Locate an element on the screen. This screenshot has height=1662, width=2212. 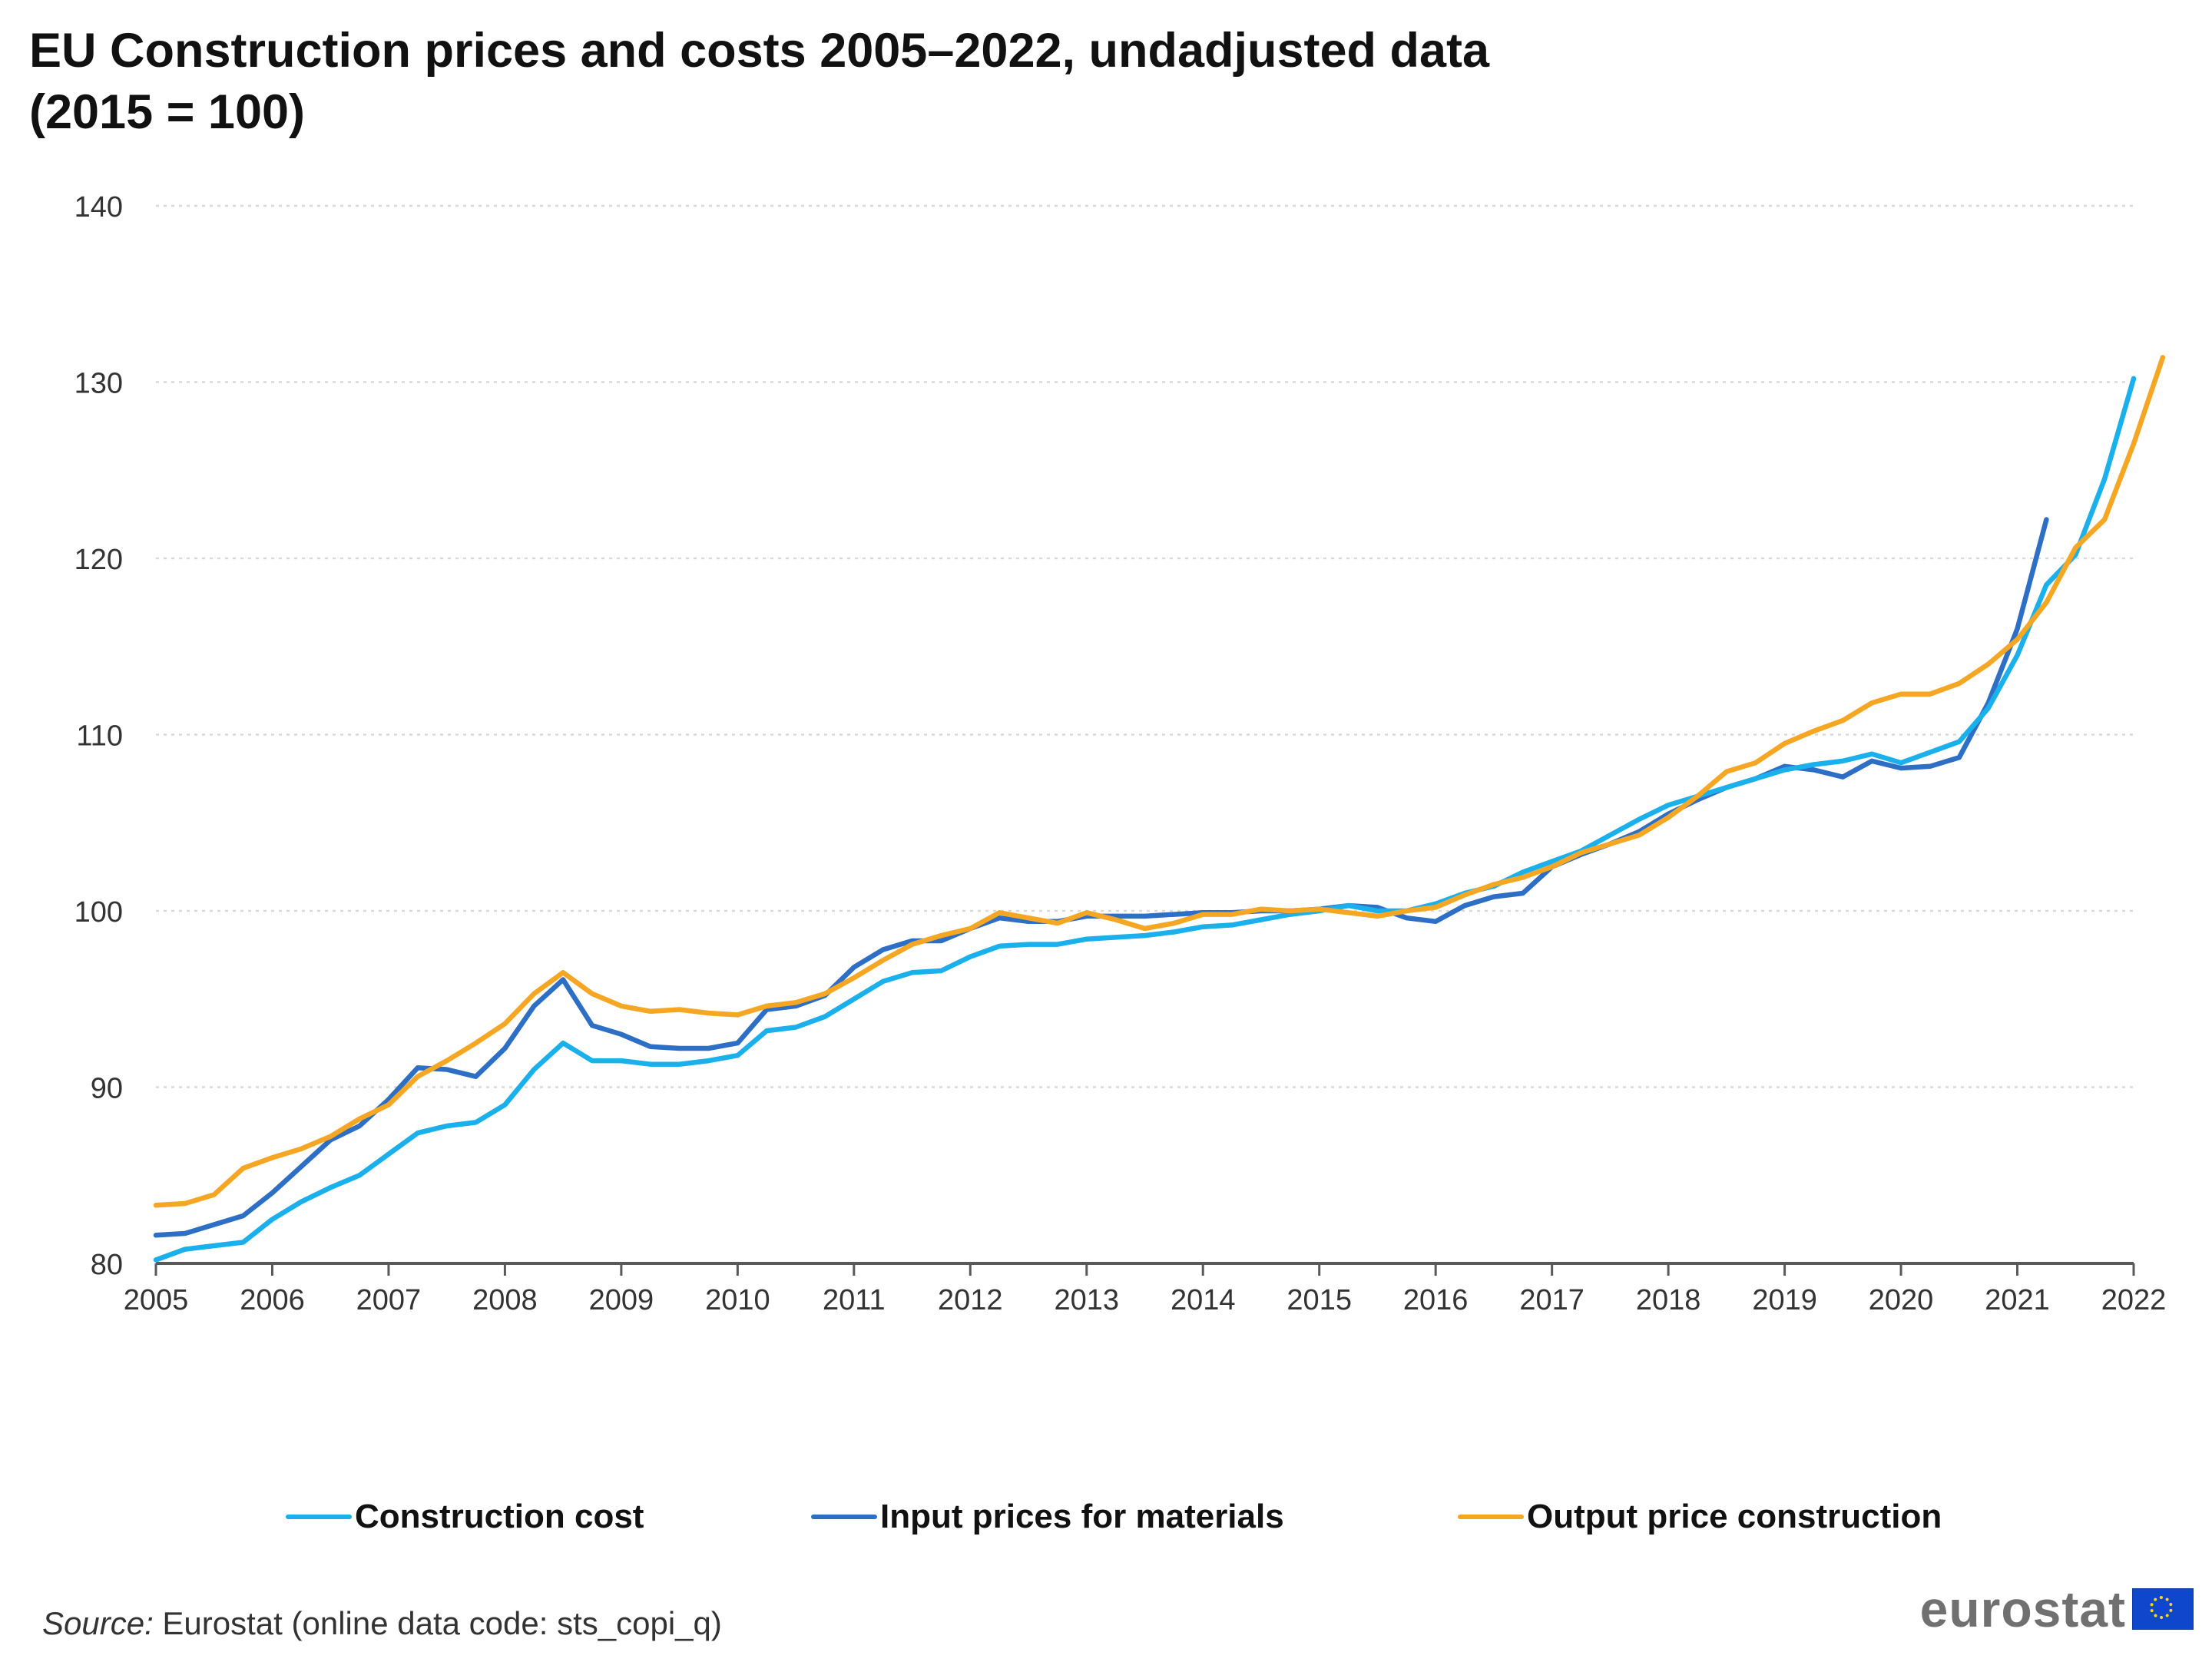
x-tick-label: 2017 is located at coordinates (1551, 1300).